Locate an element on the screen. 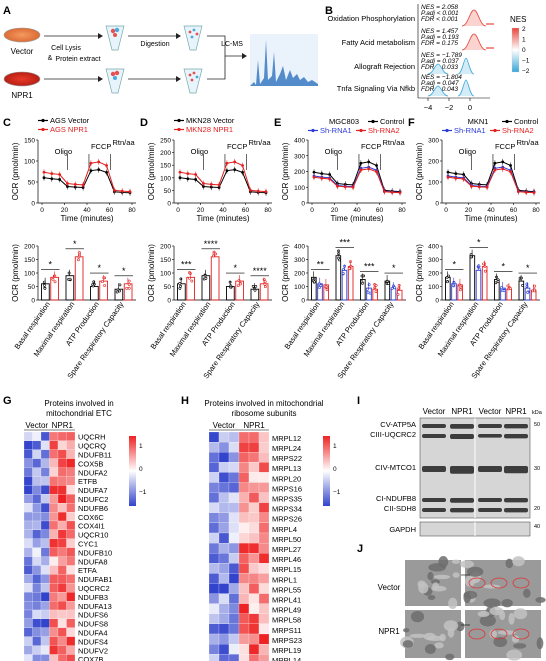 The image size is (546, 661). heatmap-row-label: MRPL14 is located at coordinates (286, 658).